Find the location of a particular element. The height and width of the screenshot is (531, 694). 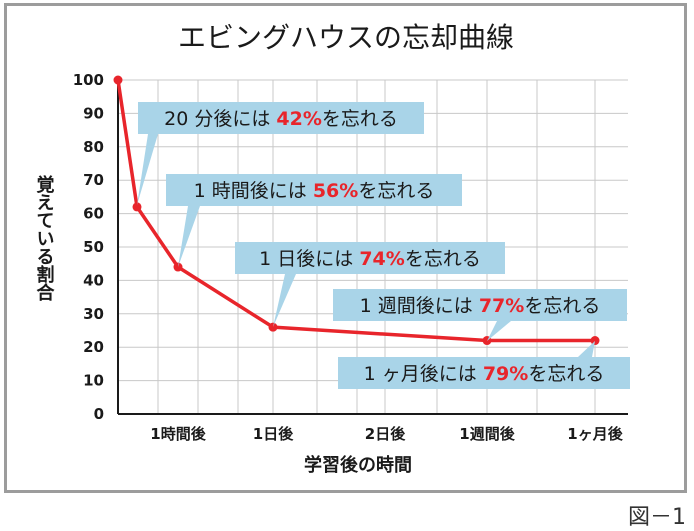

callout: 1 日後には 74%を忘れる is located at coordinates (370, 284).